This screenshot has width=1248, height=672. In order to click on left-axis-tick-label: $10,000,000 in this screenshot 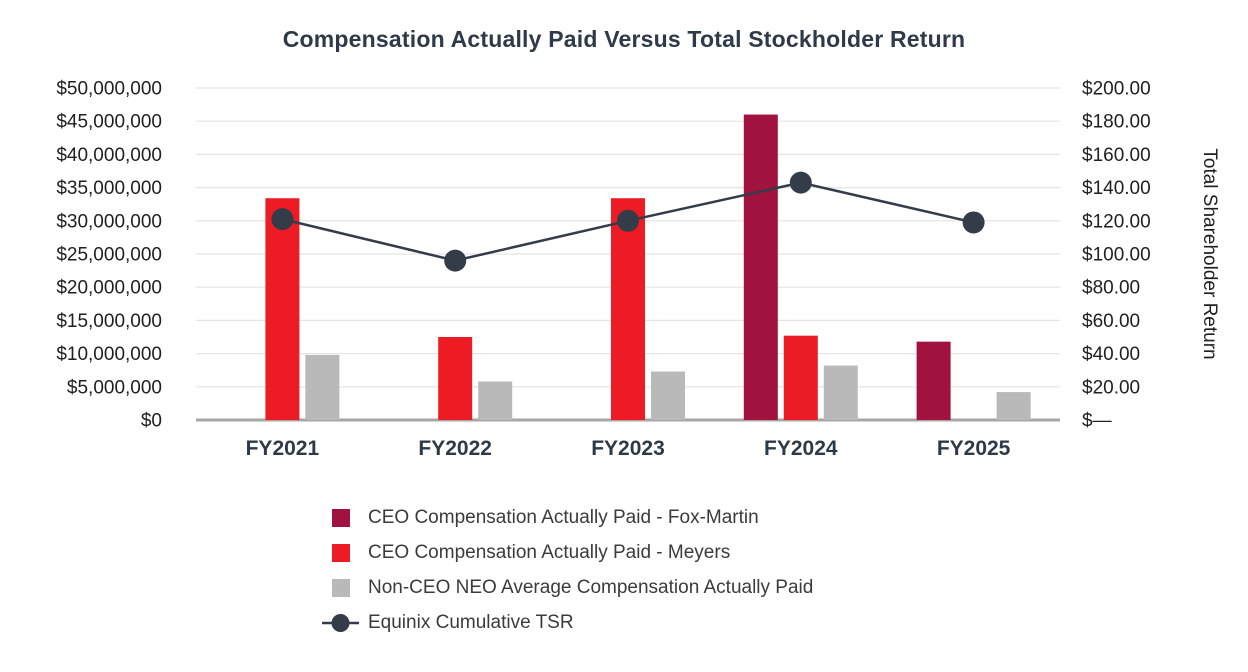, I will do `click(109, 354)`.